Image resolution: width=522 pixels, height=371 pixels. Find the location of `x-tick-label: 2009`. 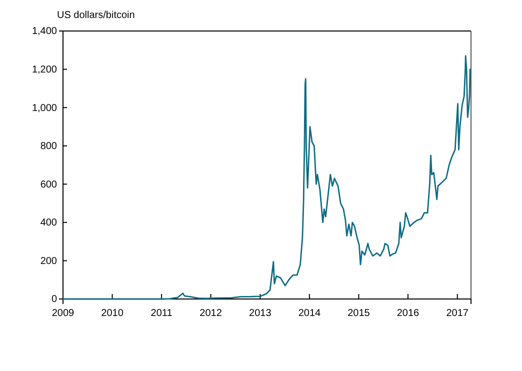

x-tick-label: 2009 is located at coordinates (63, 313).